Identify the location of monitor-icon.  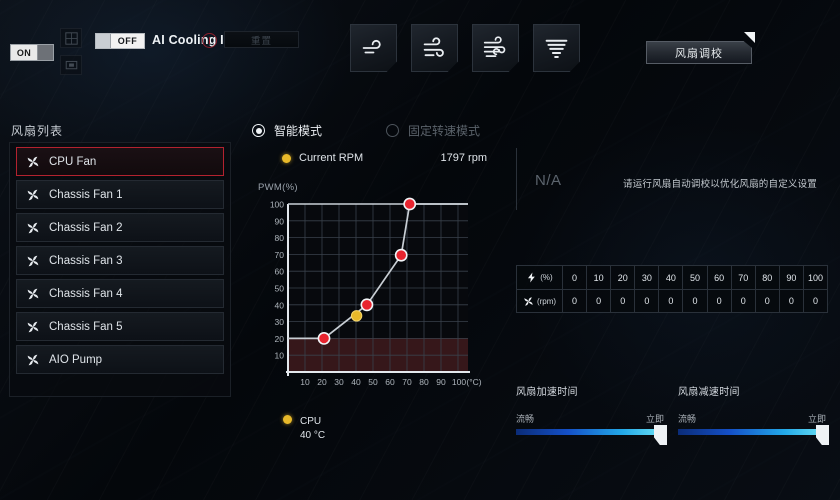
(71, 64).